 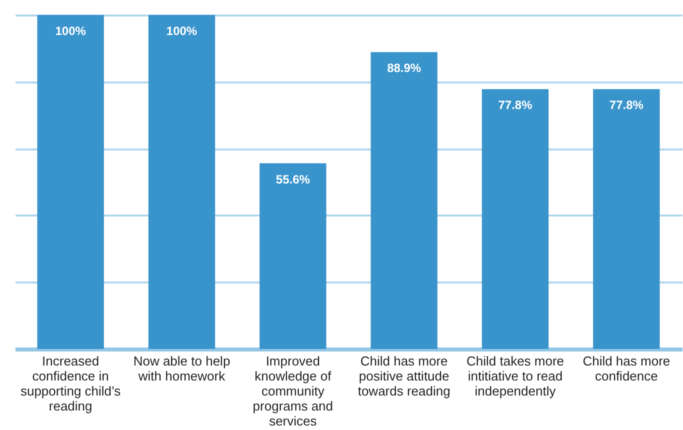 What do you see at coordinates (71, 384) in the screenshot?
I see `x-tick-label: Increased confidence in supporting child’s reading` at bounding box center [71, 384].